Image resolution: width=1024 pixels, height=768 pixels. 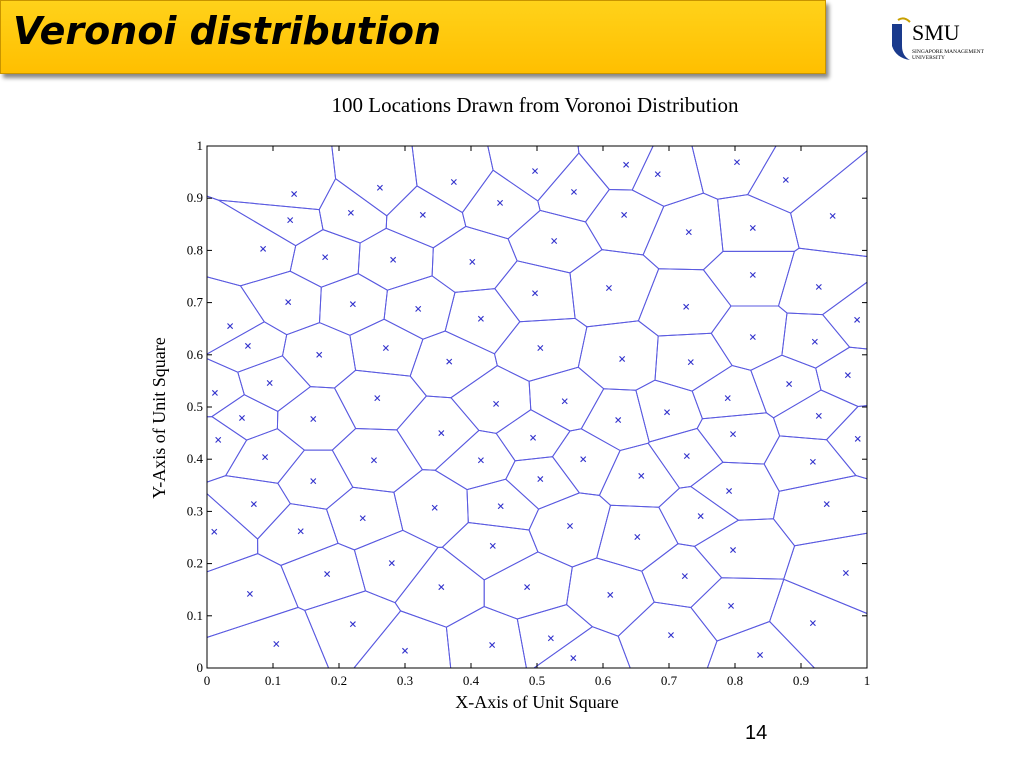 I want to click on x-tick-label: 0.6, so click(x=603, y=680).